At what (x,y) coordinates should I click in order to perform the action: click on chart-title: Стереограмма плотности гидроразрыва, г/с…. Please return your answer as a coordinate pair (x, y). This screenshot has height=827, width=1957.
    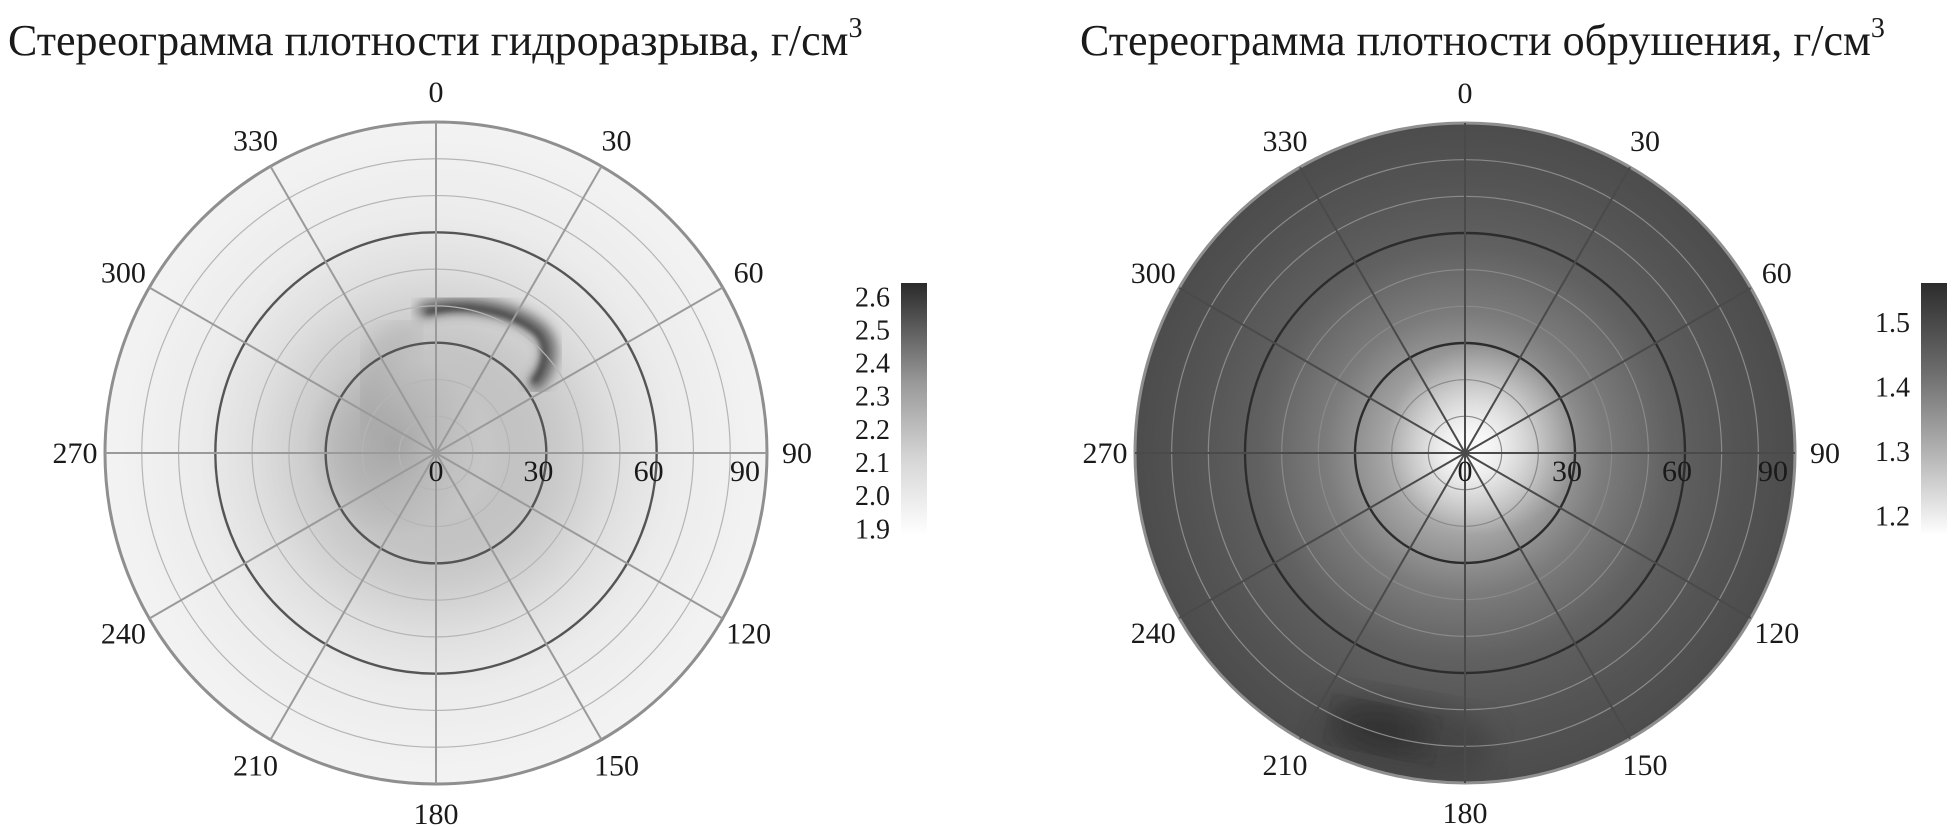
    Looking at the image, I should click on (435, 39).